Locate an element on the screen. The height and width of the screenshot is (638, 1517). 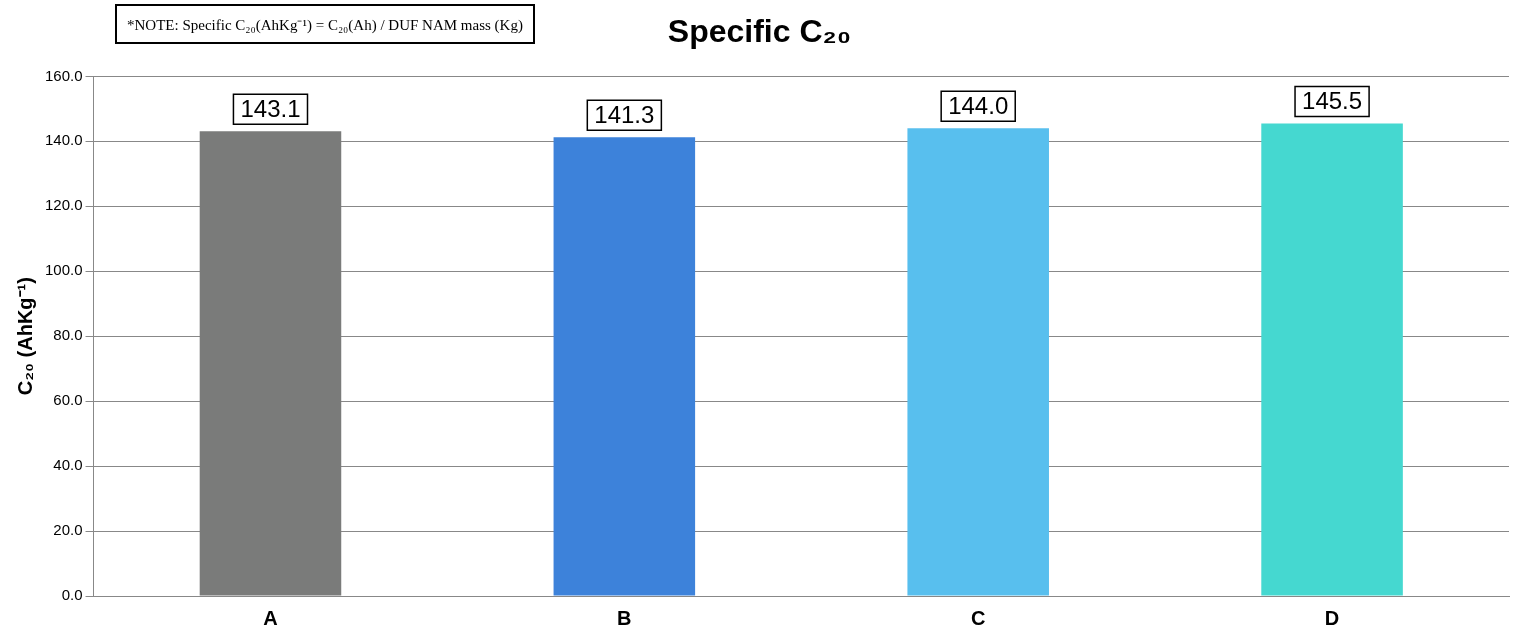
x-tick-label: B is located at coordinates (624, 617).